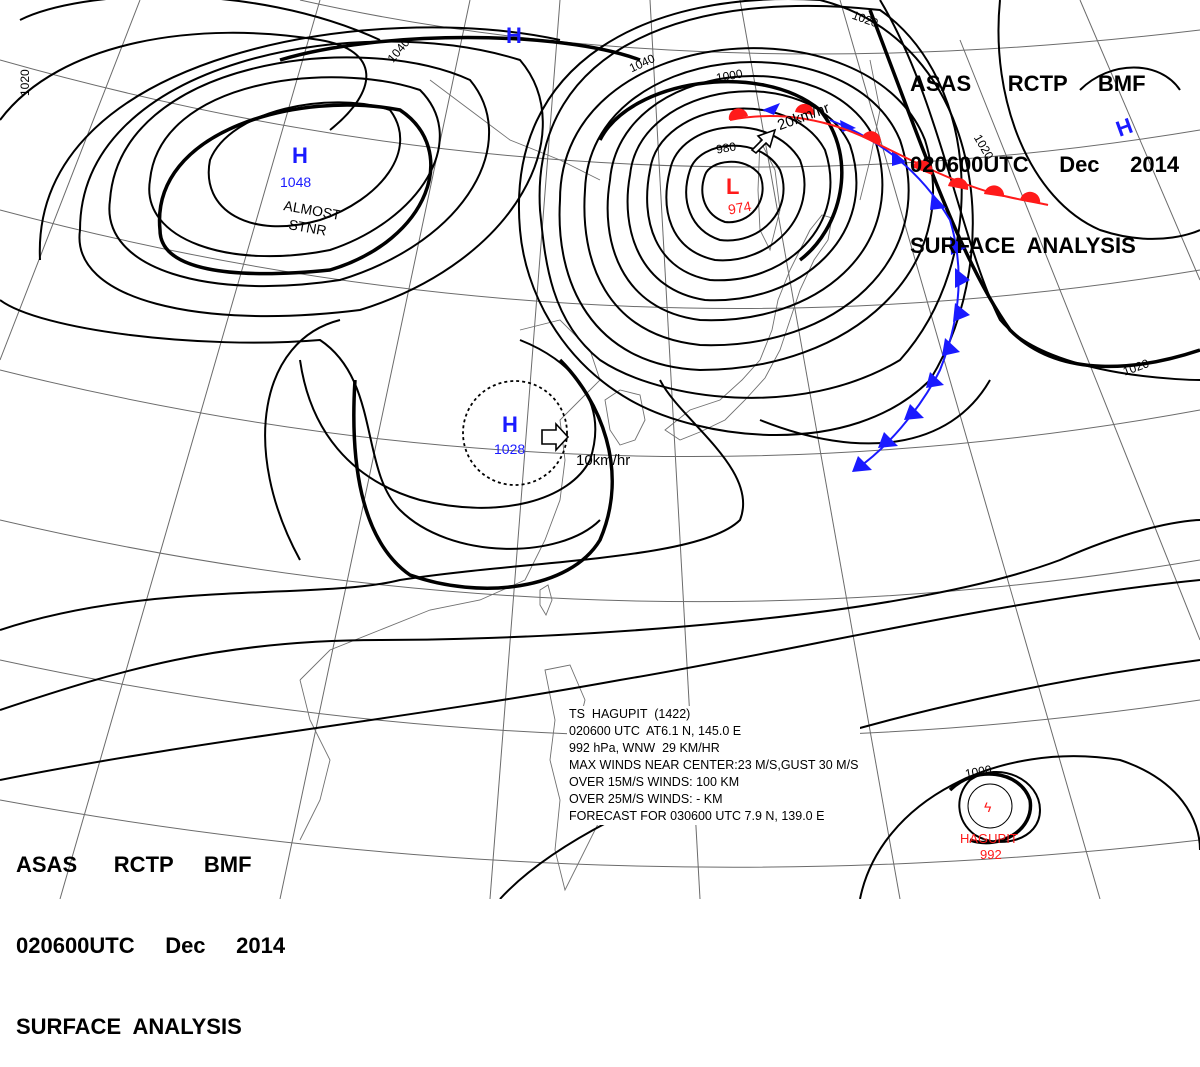 The width and height of the screenshot is (1200, 1067). Describe the element at coordinates (307, 227) in the screenshot. I see `stationary-note: STNR` at that location.